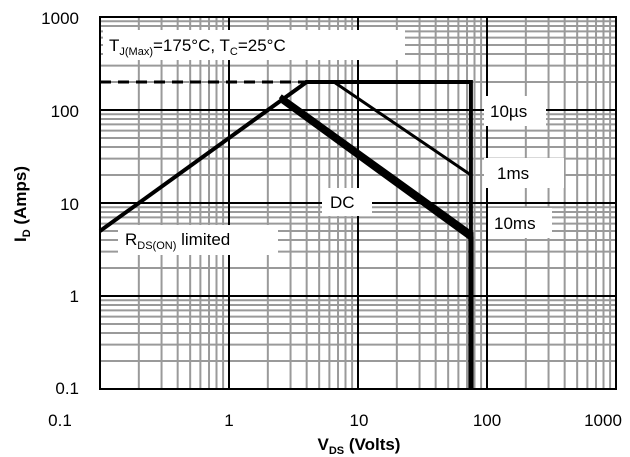 The height and width of the screenshot is (457, 630). I want to click on conditions-label-box, so click(254, 45).